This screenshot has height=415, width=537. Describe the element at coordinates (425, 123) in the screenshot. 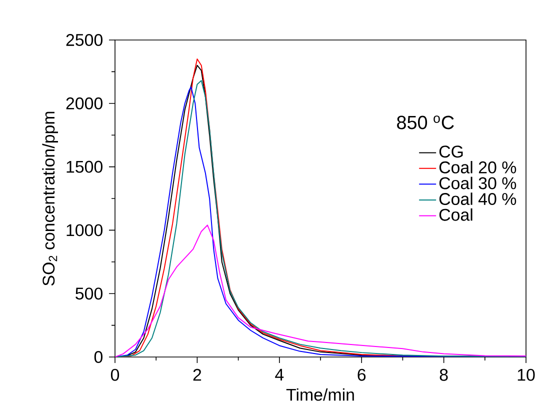

I see `annotation: 850 $^{o}$C` at that location.